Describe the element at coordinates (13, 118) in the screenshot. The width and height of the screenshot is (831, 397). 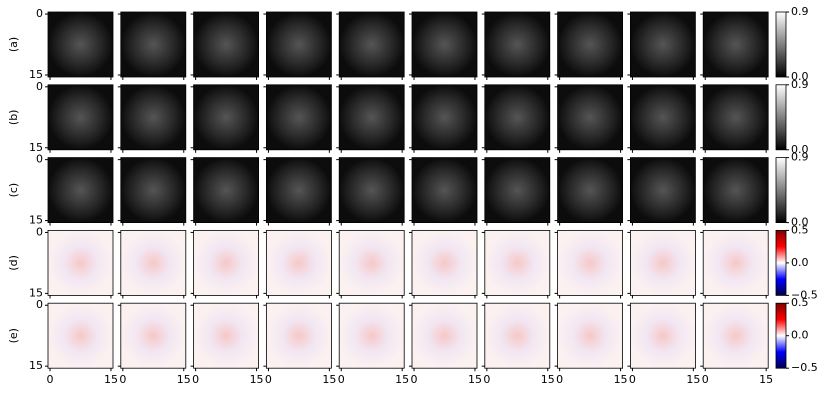
I see `row-label: (b)` at that location.